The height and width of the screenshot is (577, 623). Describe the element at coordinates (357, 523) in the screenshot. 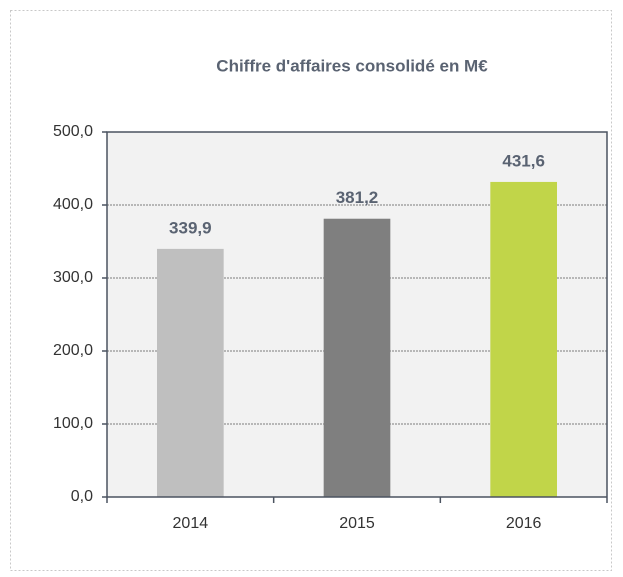

I see `x-tick-label: 2015` at that location.